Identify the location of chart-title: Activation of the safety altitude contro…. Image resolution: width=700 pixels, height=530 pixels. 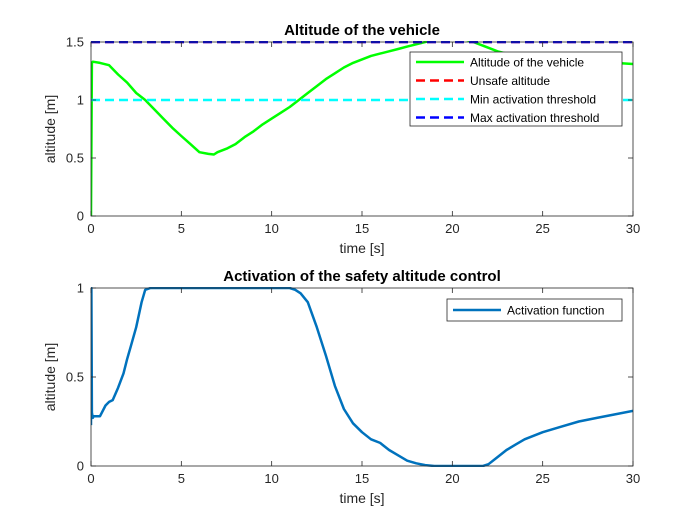
(362, 276).